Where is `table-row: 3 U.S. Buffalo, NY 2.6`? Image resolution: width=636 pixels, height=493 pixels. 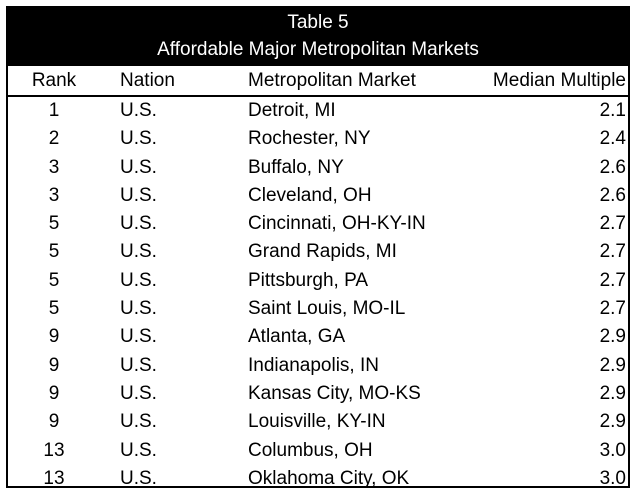
table-row: 3 U.S. Buffalo, NY 2.6 is located at coordinates (318, 168).